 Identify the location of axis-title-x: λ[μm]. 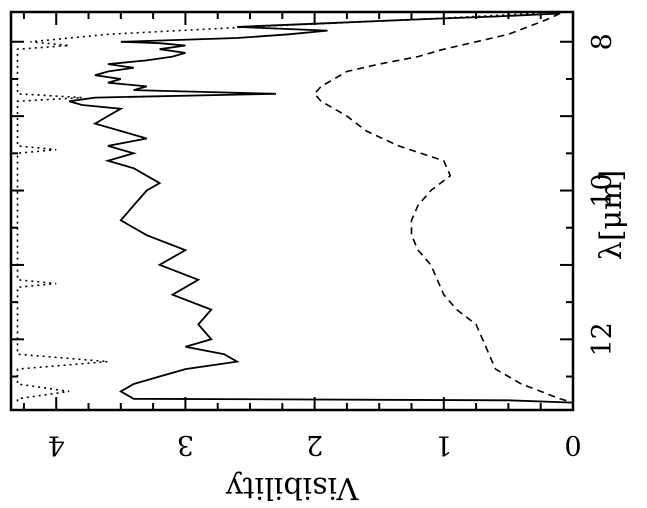
(611, 215).